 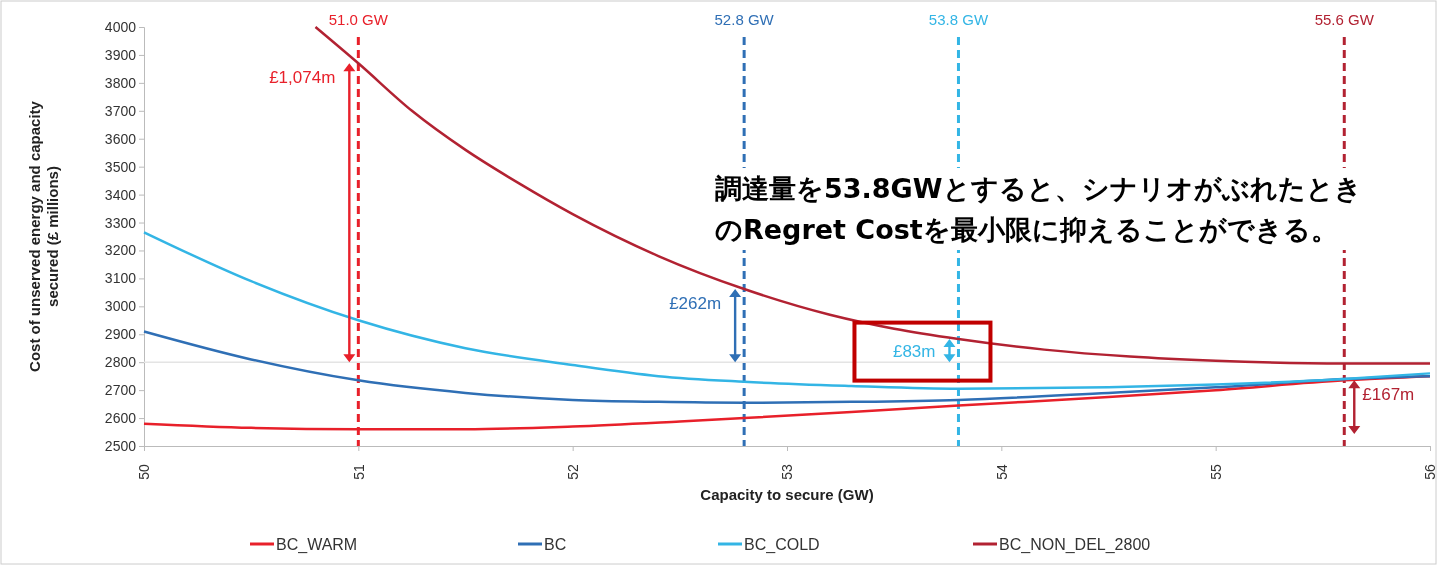 What do you see at coordinates (144, 472) in the screenshot?
I see `x-tick-label: 50` at bounding box center [144, 472].